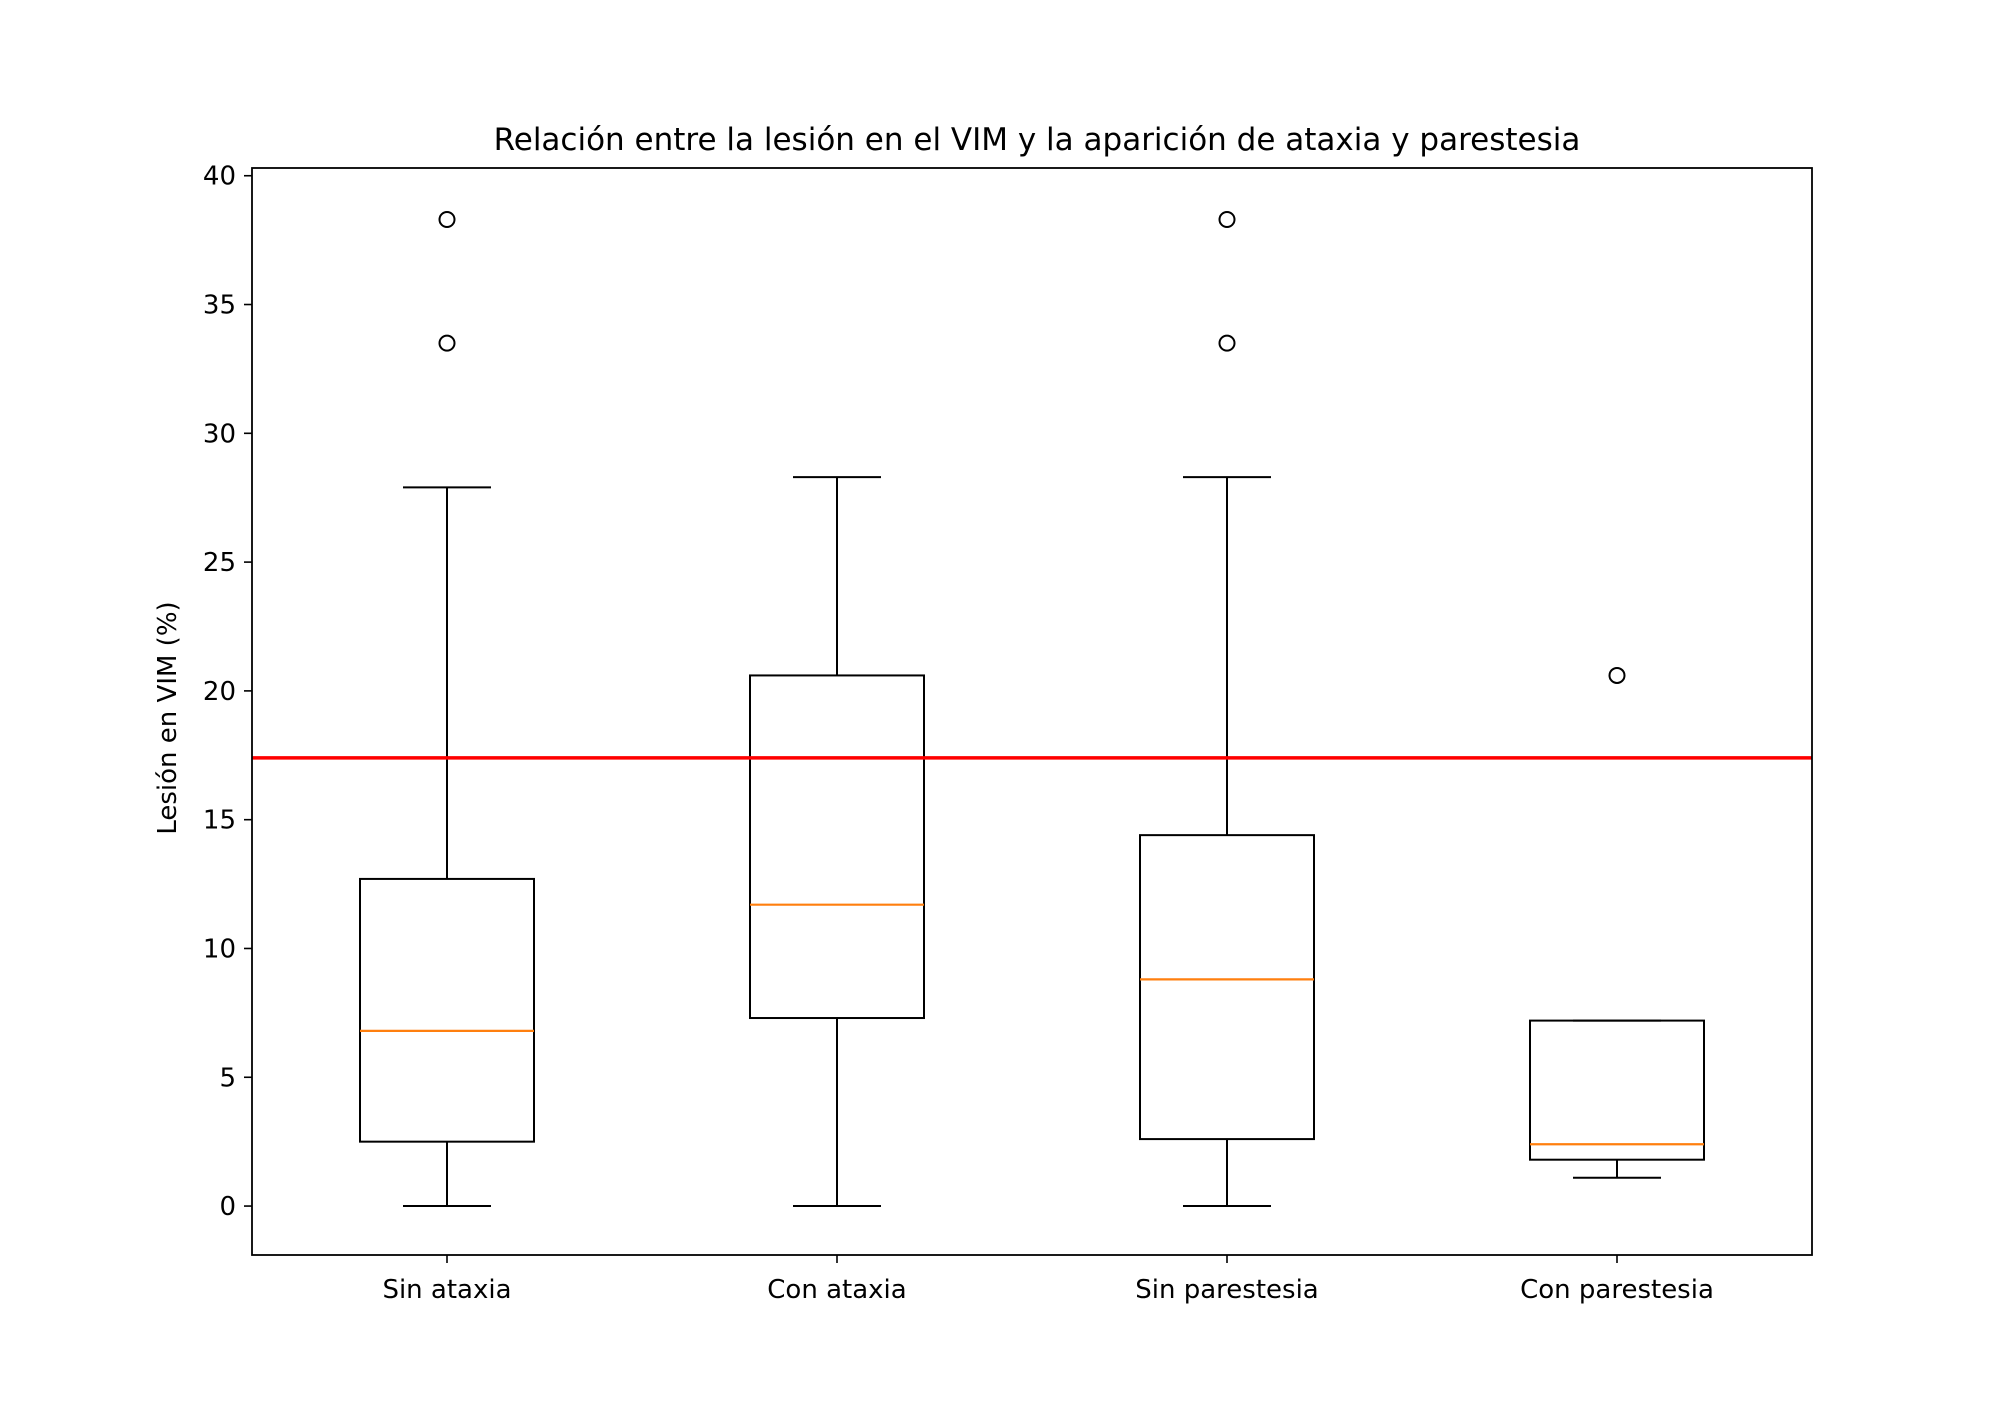 This screenshot has width=2000, height=1405. I want to click on y-tick-label: 10, so click(219, 949).